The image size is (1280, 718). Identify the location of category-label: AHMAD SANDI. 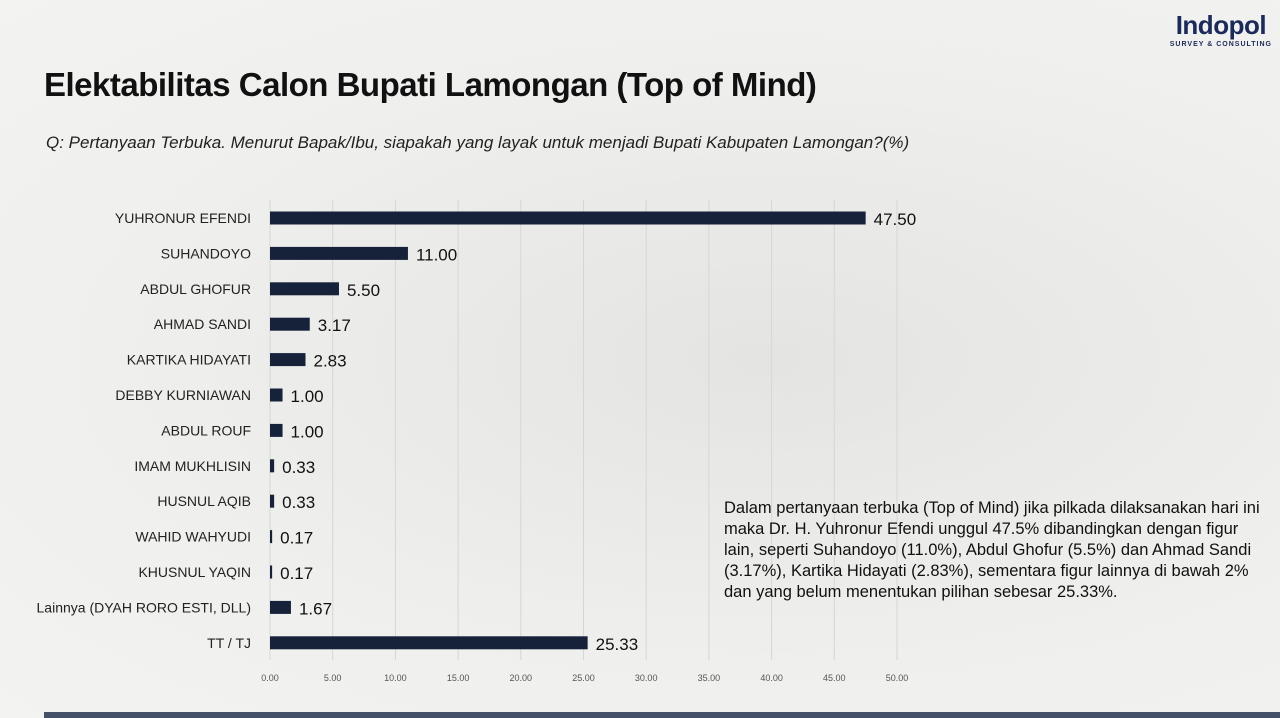
(202, 324).